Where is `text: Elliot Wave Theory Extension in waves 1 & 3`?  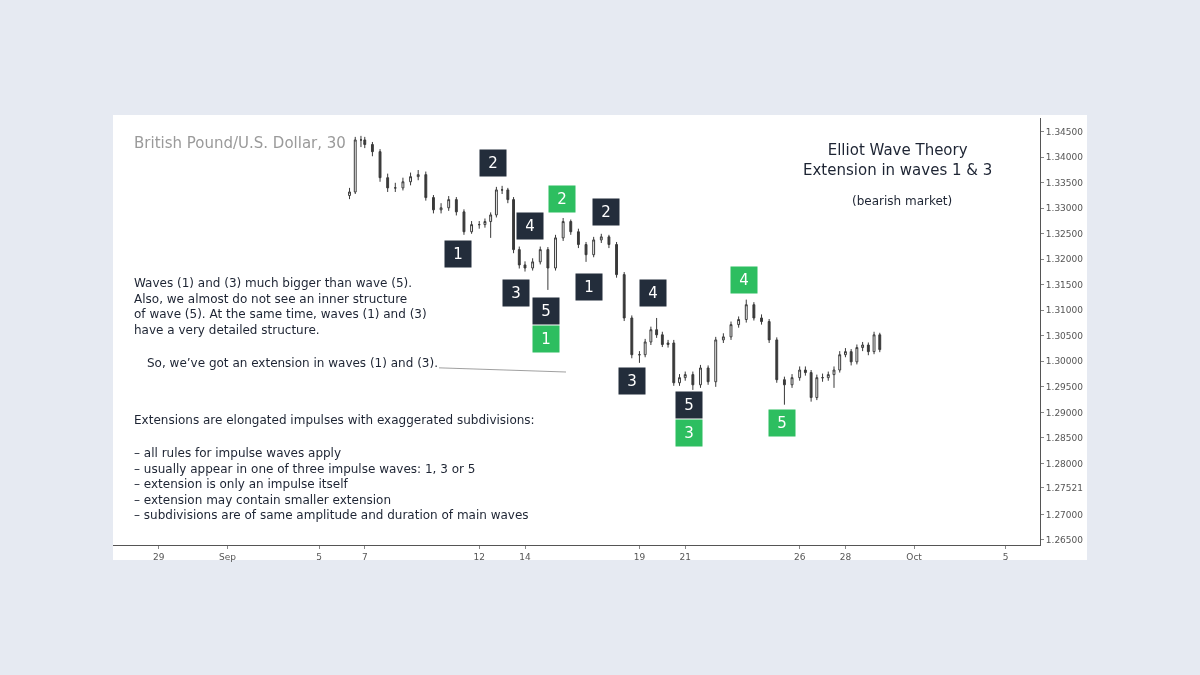
text: Elliot Wave Theory Extension in waves 1 & 3 is located at coordinates (898, 160).